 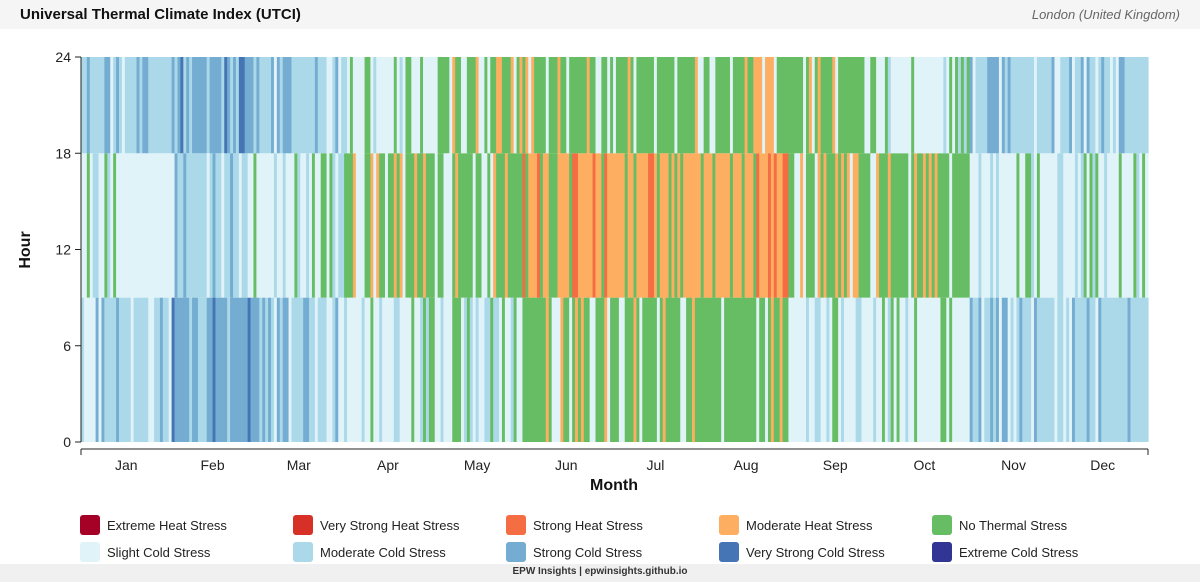 What do you see at coordinates (90, 552) in the screenshot?
I see `legend-swatch` at bounding box center [90, 552].